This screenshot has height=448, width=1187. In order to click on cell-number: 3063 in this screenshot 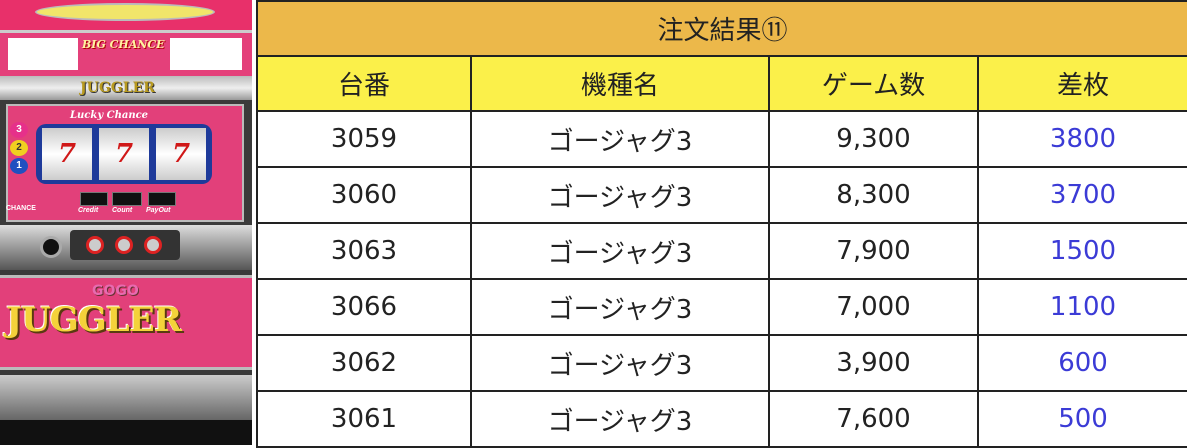, I will do `click(364, 251)`.